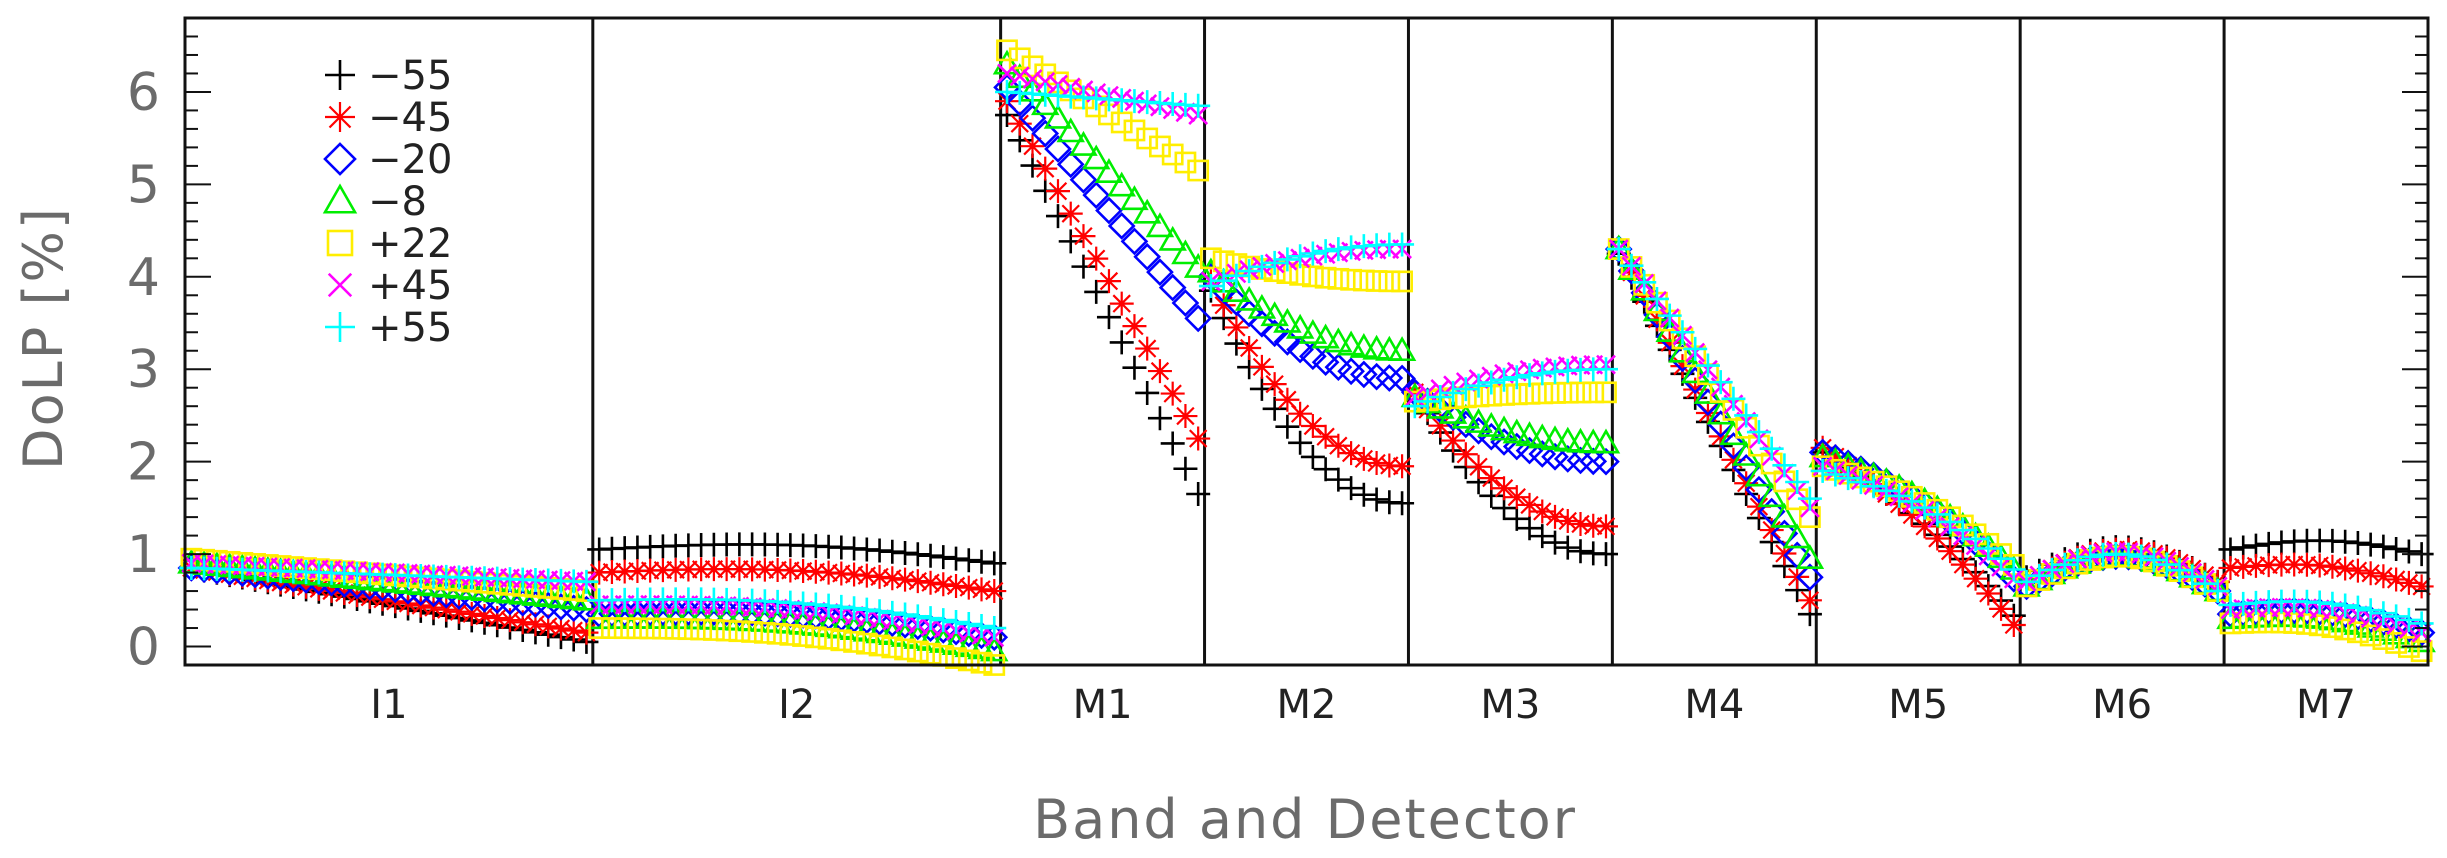 This screenshot has width=2447, height=858. Describe the element at coordinates (387, 202) in the screenshot. I see `legend: −55−45−20−8+22+45+55` at that location.